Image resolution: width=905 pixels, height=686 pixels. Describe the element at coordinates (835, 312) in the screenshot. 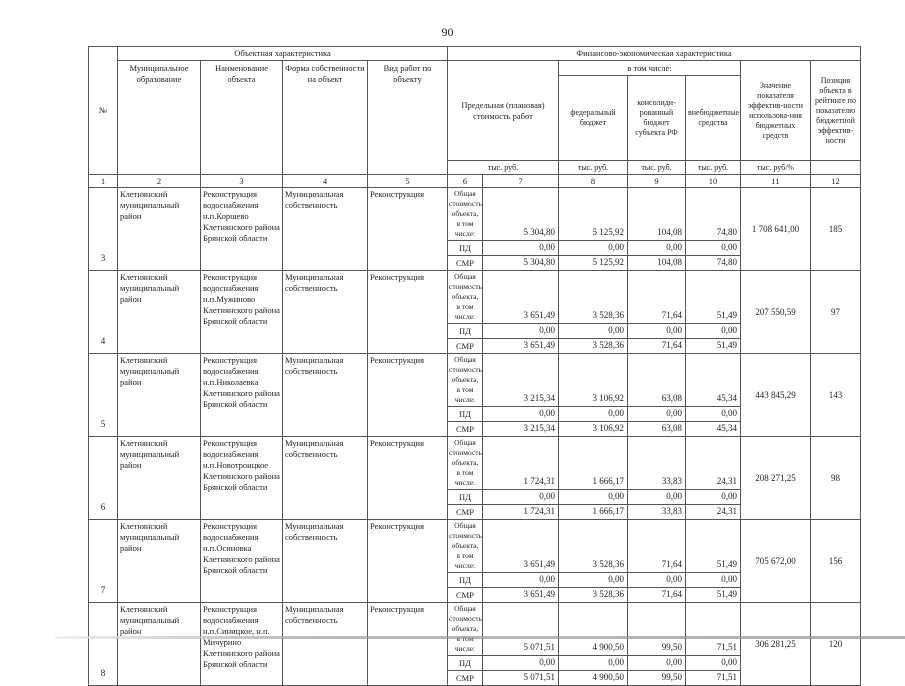

I see `cell-rating: 97` at that location.